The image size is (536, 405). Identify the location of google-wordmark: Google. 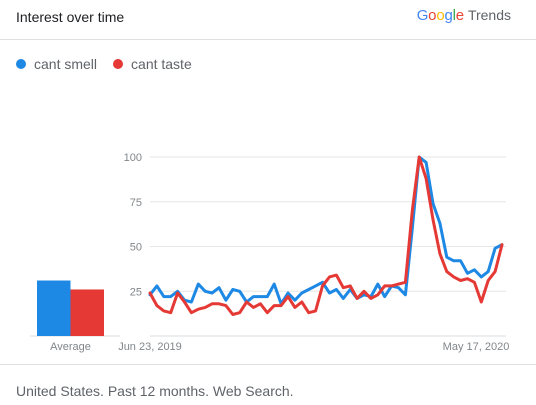
(440, 15).